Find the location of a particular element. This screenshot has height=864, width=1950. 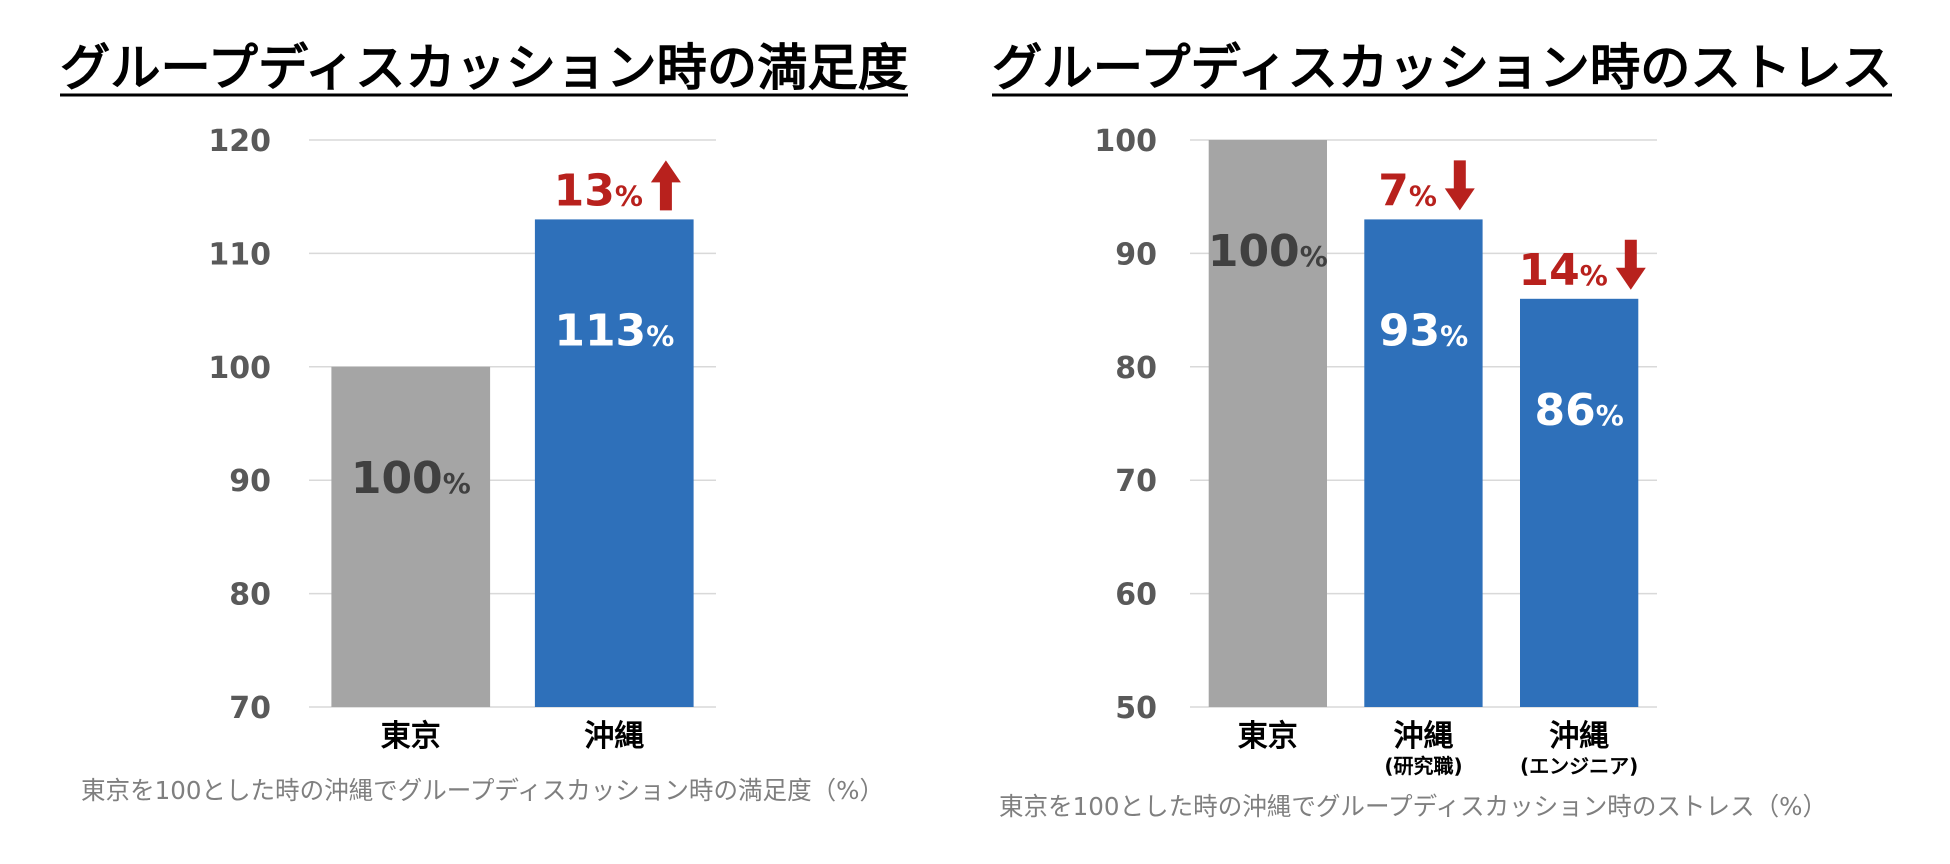

y-tick-label: 110 is located at coordinates (239, 254).